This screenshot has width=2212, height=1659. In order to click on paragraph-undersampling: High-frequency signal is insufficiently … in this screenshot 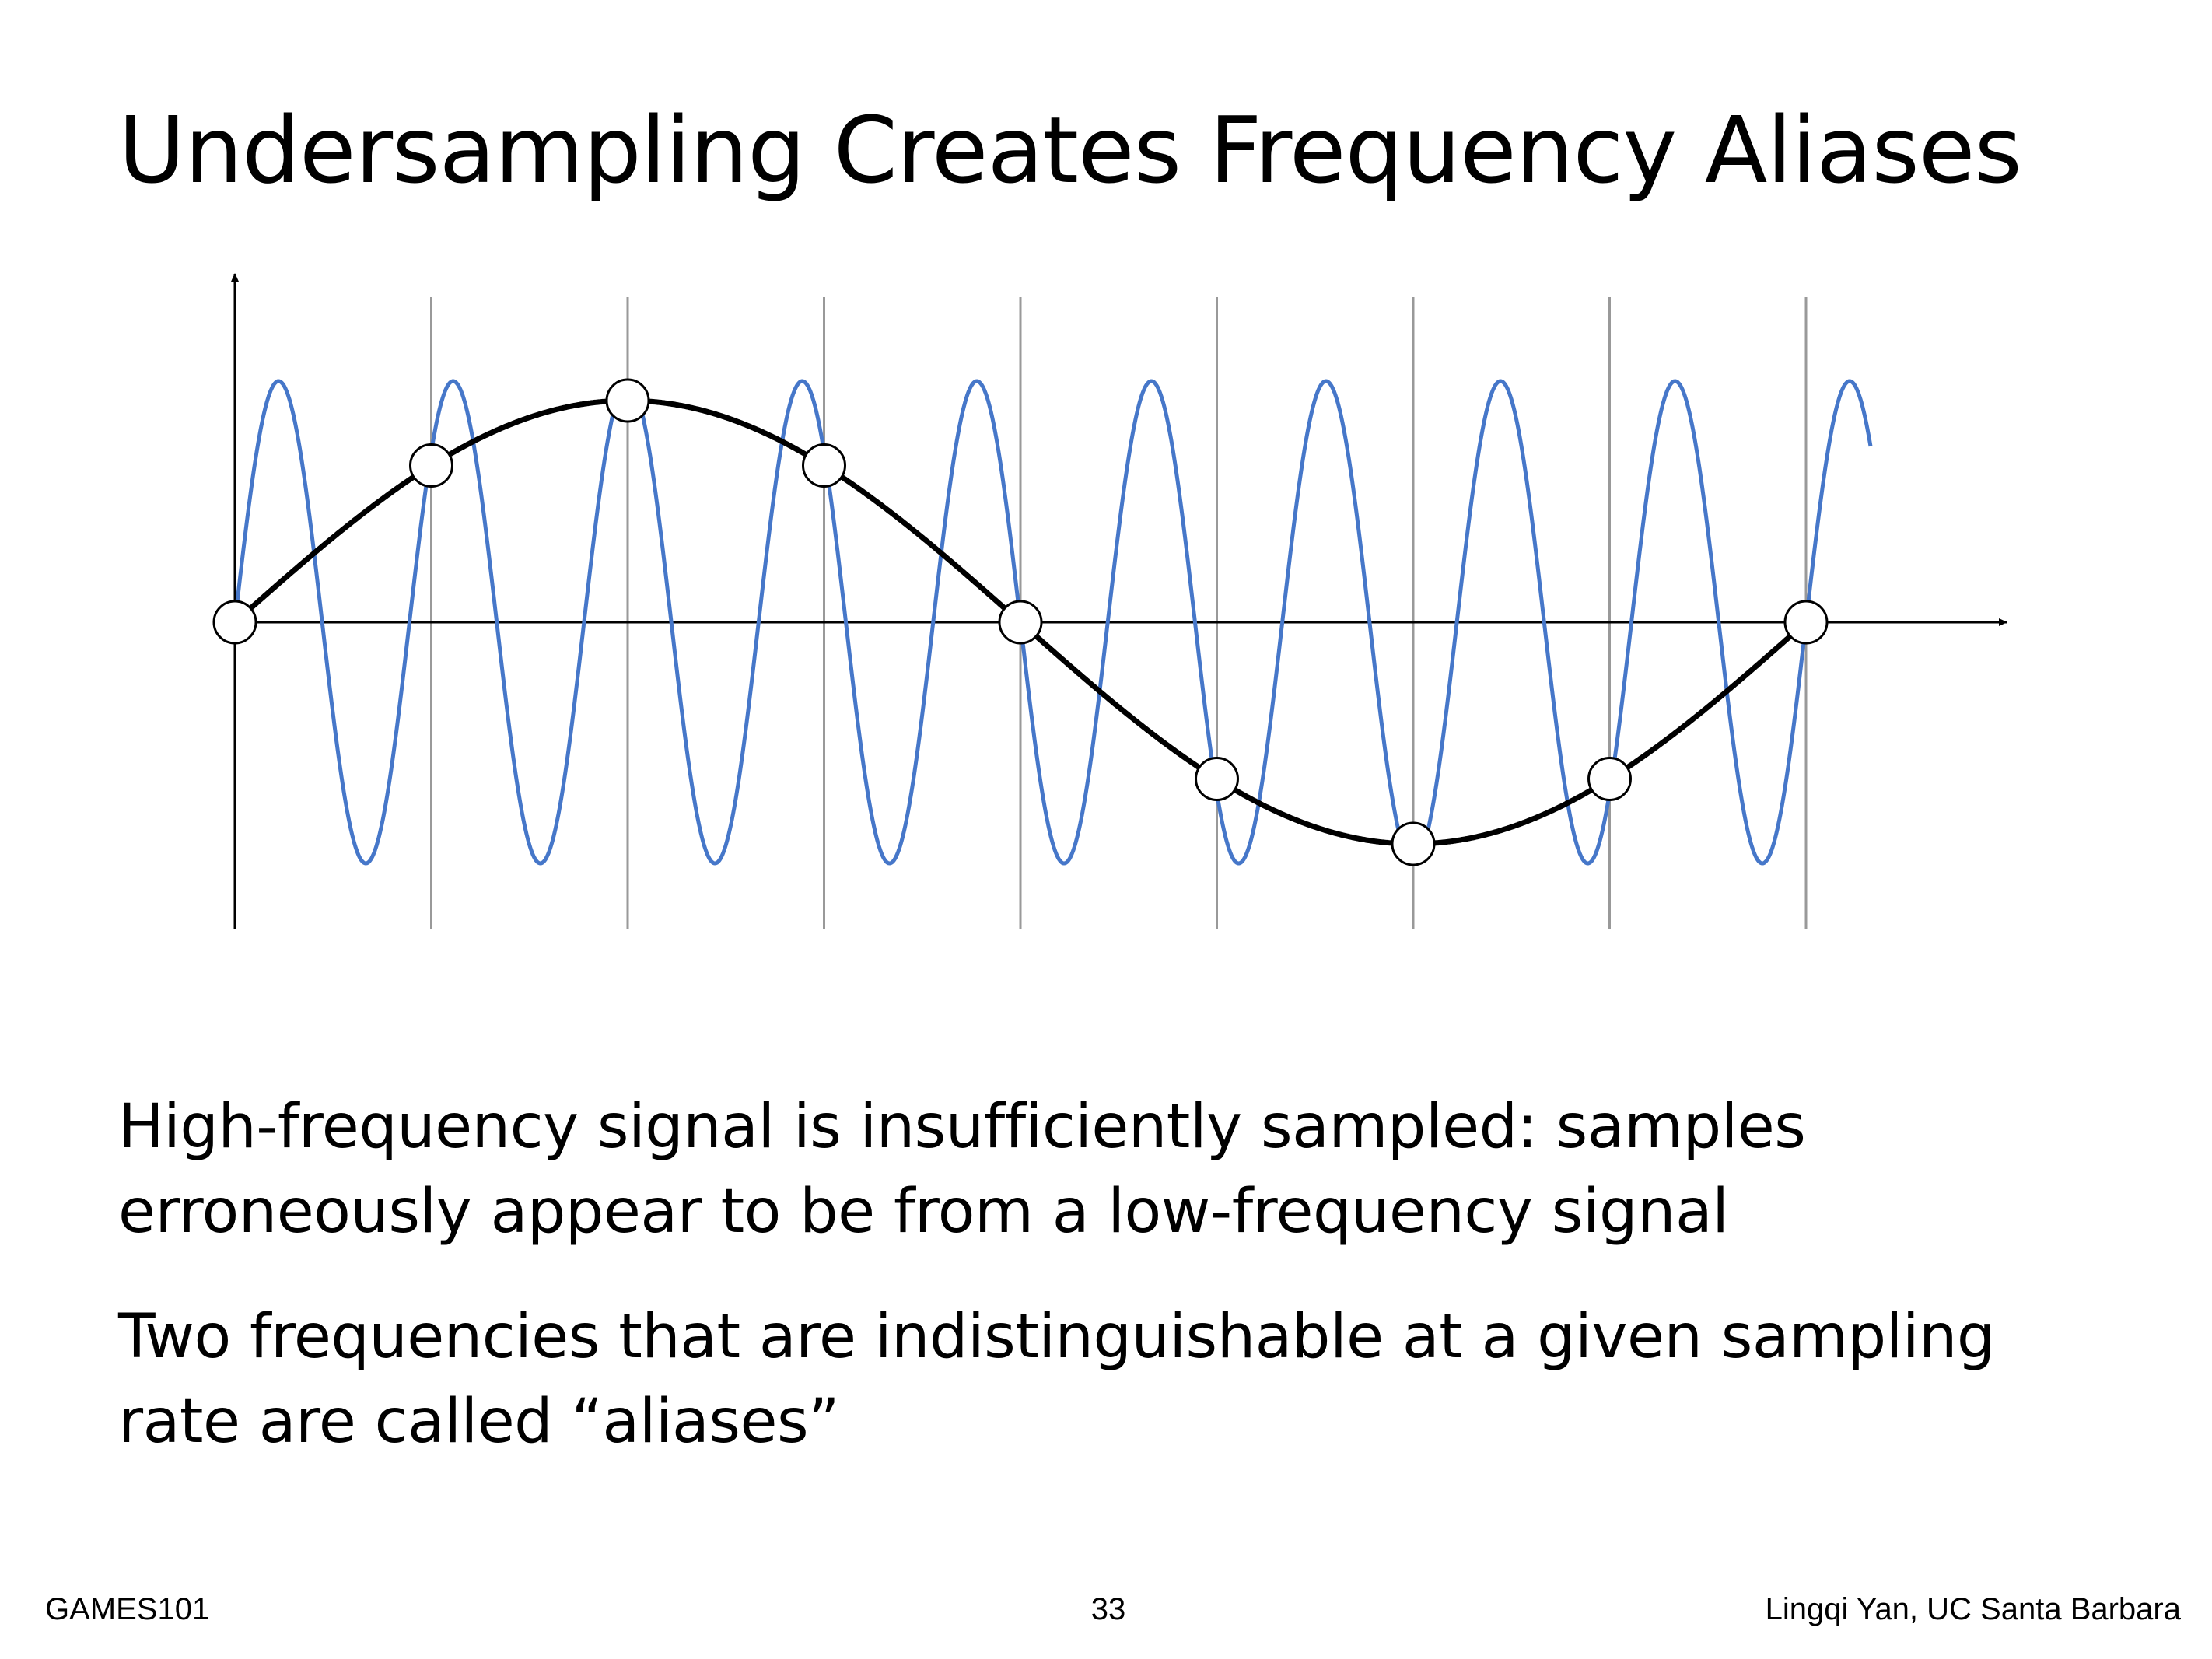, I will do `click(962, 1170)`.